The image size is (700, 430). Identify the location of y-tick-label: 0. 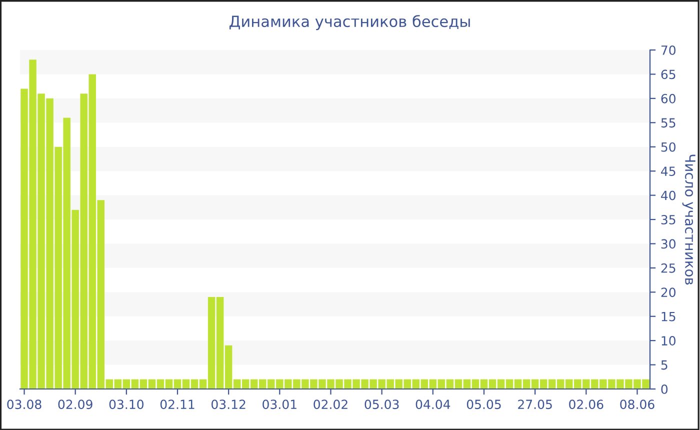
(664, 389).